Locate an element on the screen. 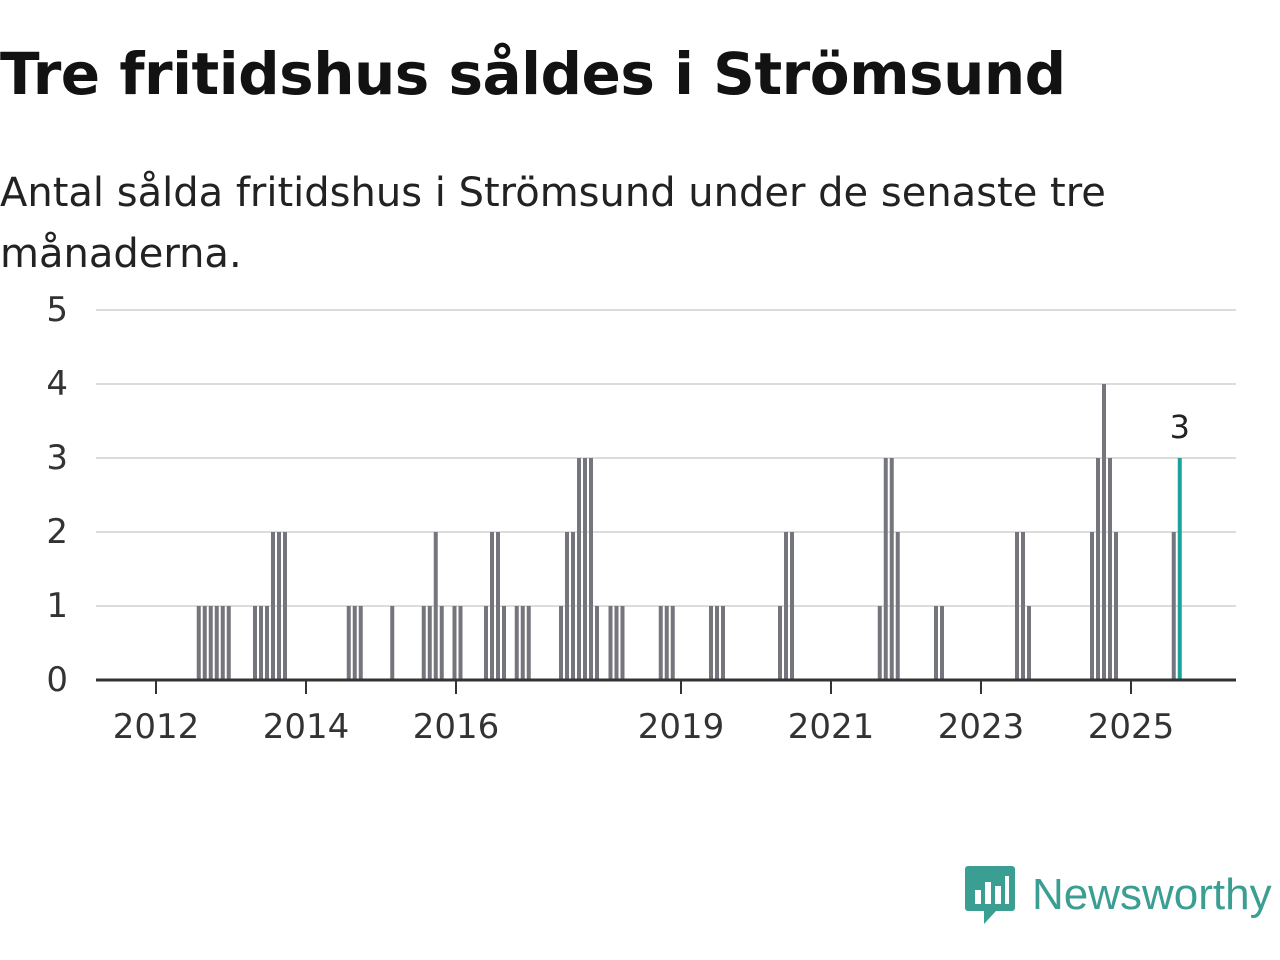  x-tick-label: 2025 is located at coordinates (1131, 727).